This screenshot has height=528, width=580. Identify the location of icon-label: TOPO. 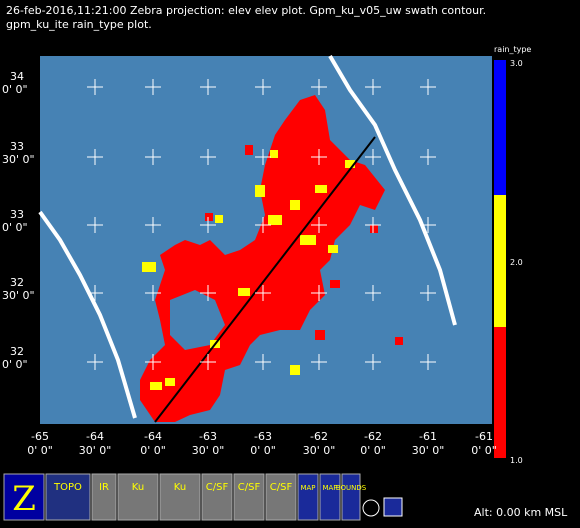
(67, 487).